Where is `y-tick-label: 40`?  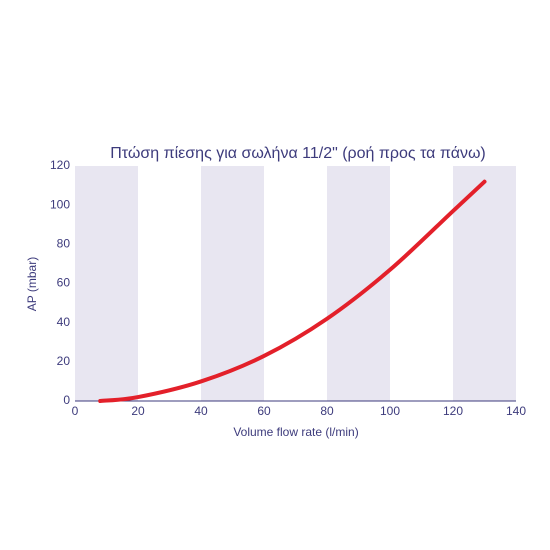
y-tick-label: 40 is located at coordinates (64, 322).